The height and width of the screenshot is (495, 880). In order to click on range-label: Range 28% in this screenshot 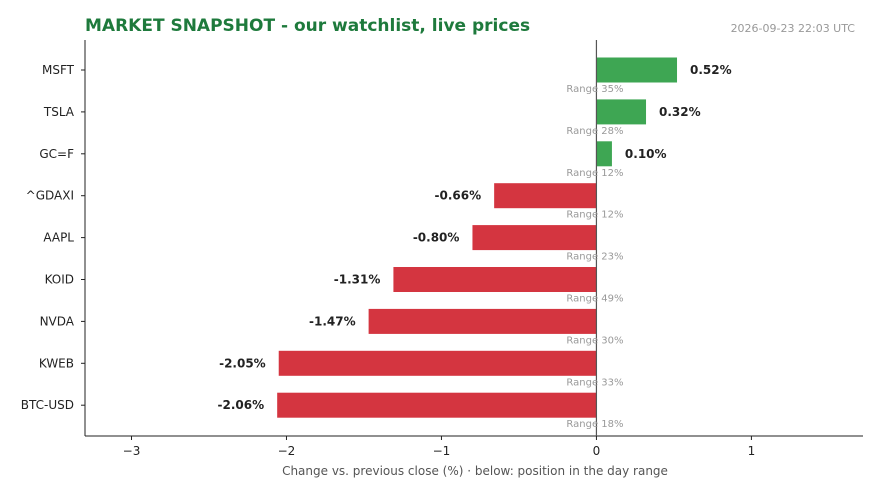, I will do `click(594, 131)`.